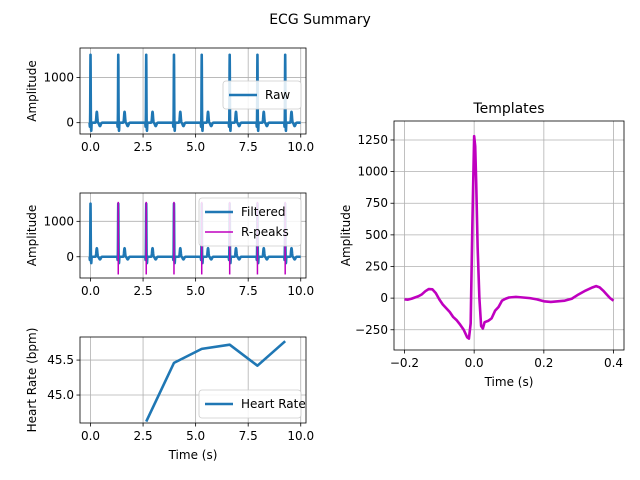 The image size is (640, 480). I want to click on plot-area-raw, so click(195, 93).